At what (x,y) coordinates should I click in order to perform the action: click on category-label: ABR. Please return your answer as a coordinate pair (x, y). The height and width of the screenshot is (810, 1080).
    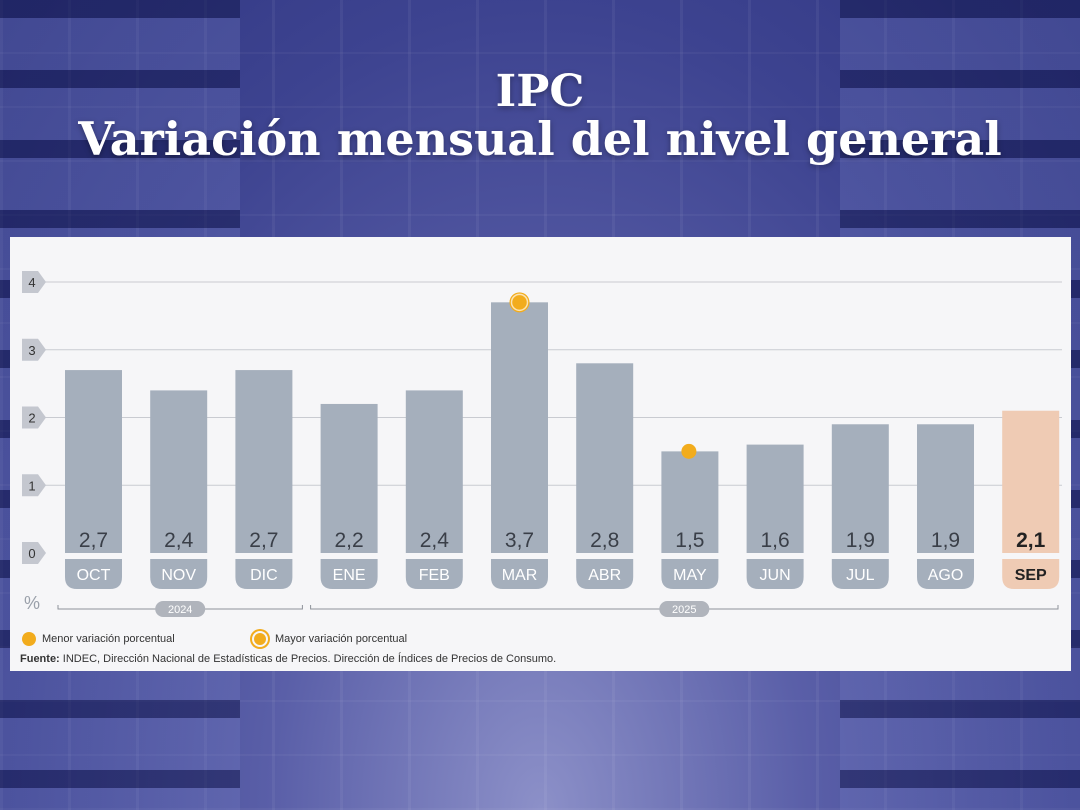
    Looking at the image, I should click on (604, 575).